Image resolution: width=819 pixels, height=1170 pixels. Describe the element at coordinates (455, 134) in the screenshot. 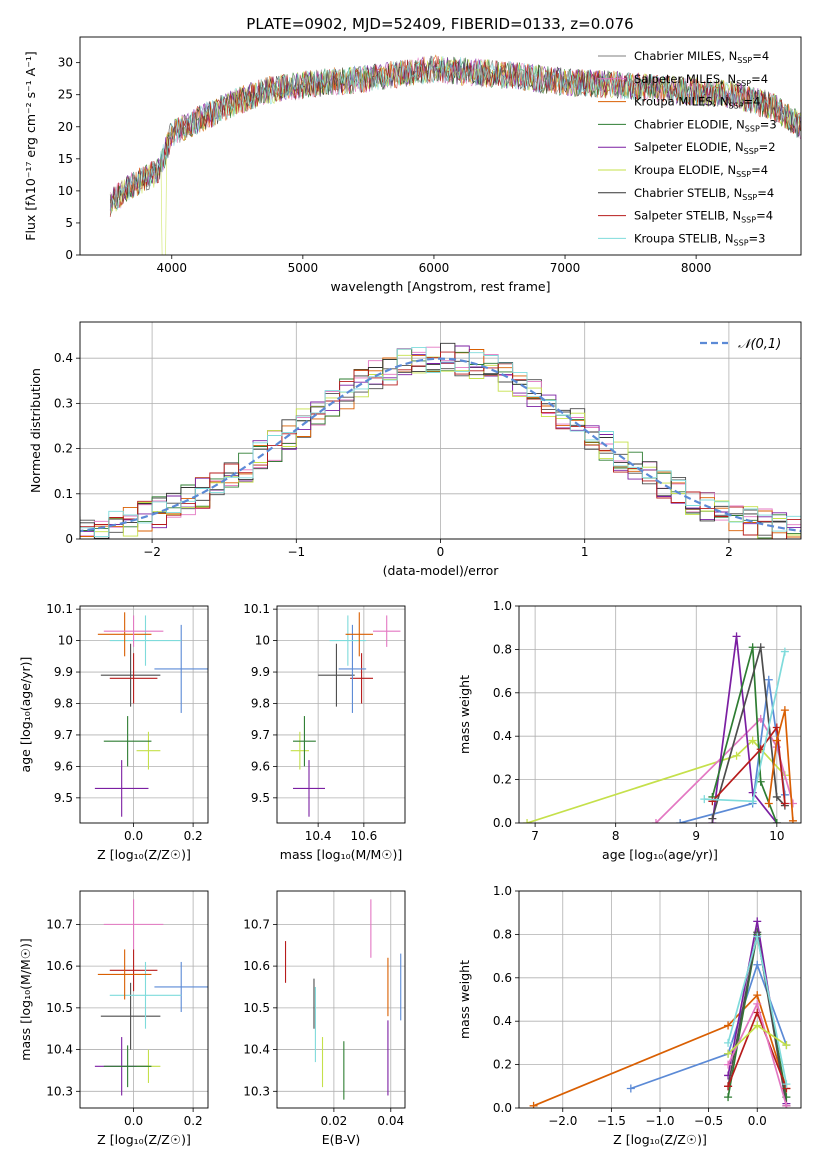

I see `spectrum-series` at that location.